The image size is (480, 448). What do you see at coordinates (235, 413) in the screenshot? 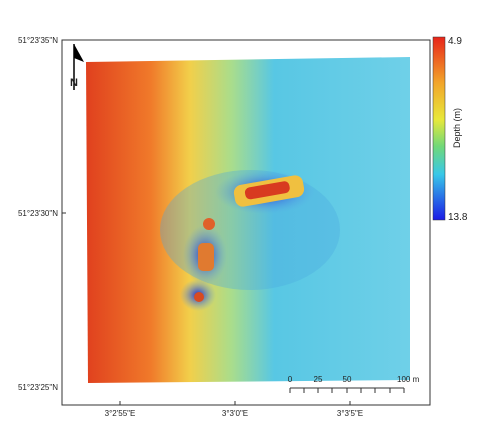
I see `lon-label: 3°3'0"E` at bounding box center [235, 413].